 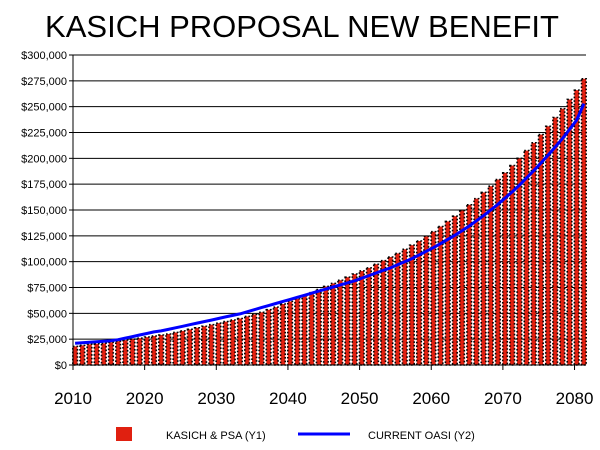 What do you see at coordinates (47, 314) in the screenshot?
I see `y-tick-label: $50,000` at bounding box center [47, 314].